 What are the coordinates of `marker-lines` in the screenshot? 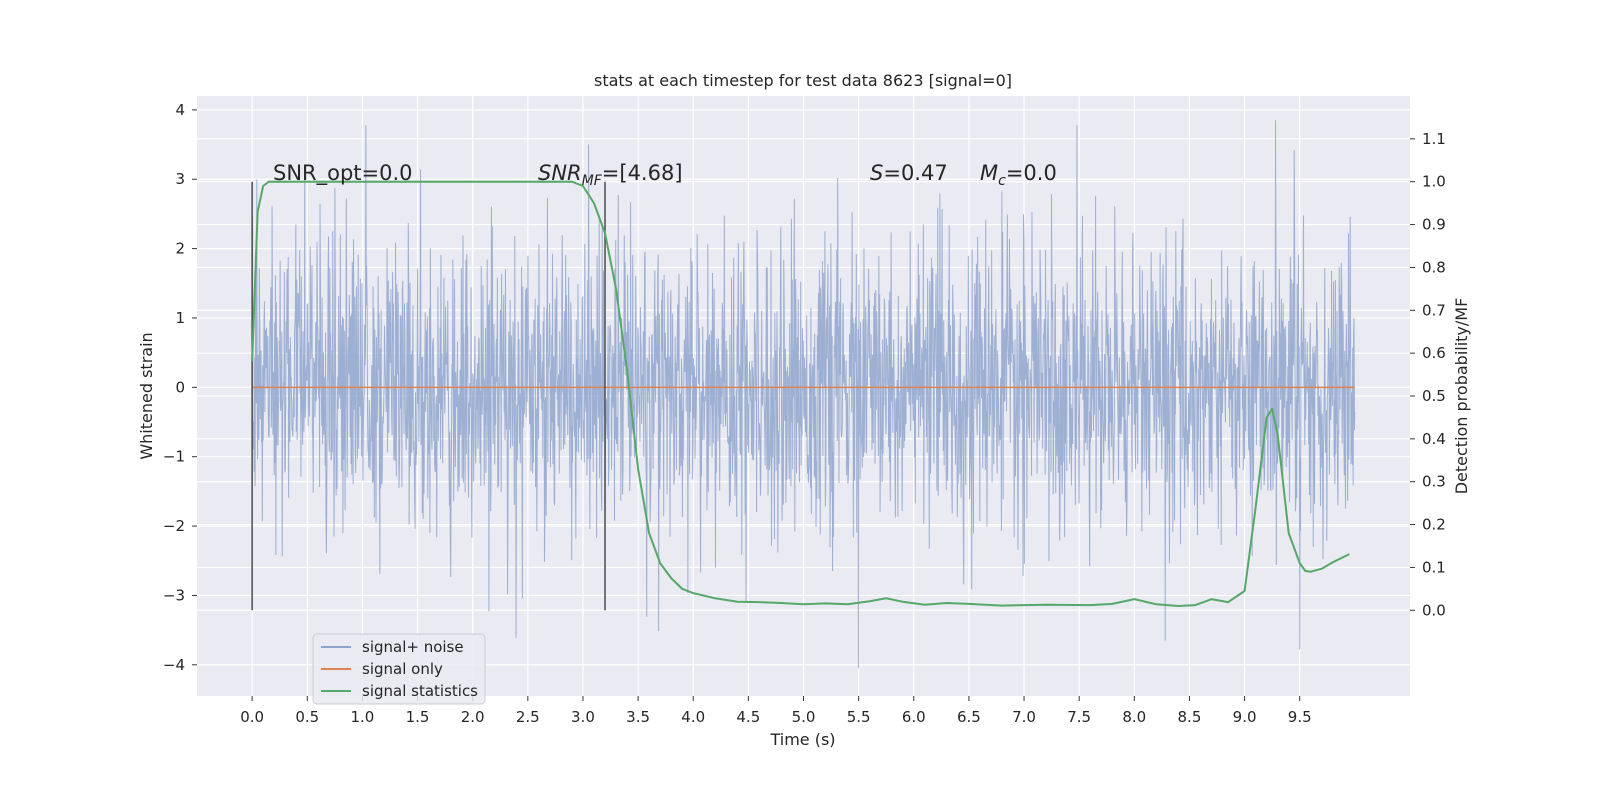 It's located at (428, 396).